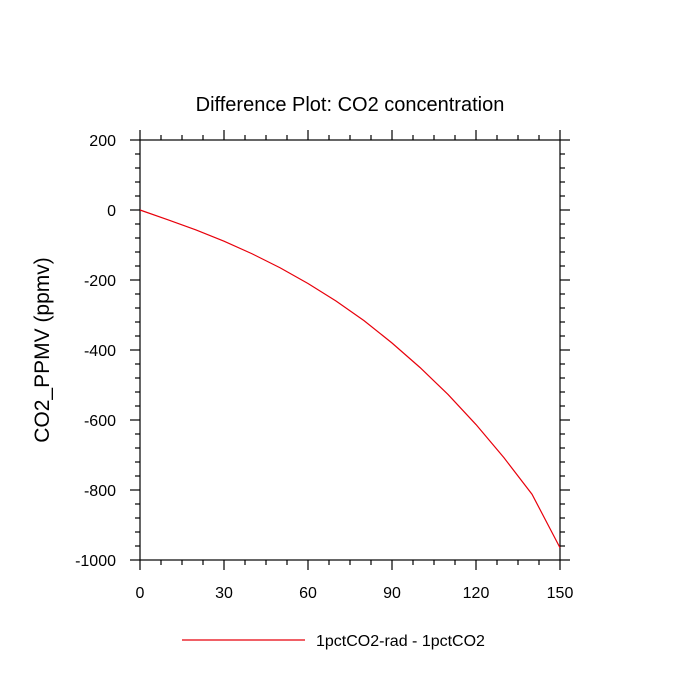 Image resolution: width=700 pixels, height=700 pixels. I want to click on x-tick-label: 30, so click(224, 593).